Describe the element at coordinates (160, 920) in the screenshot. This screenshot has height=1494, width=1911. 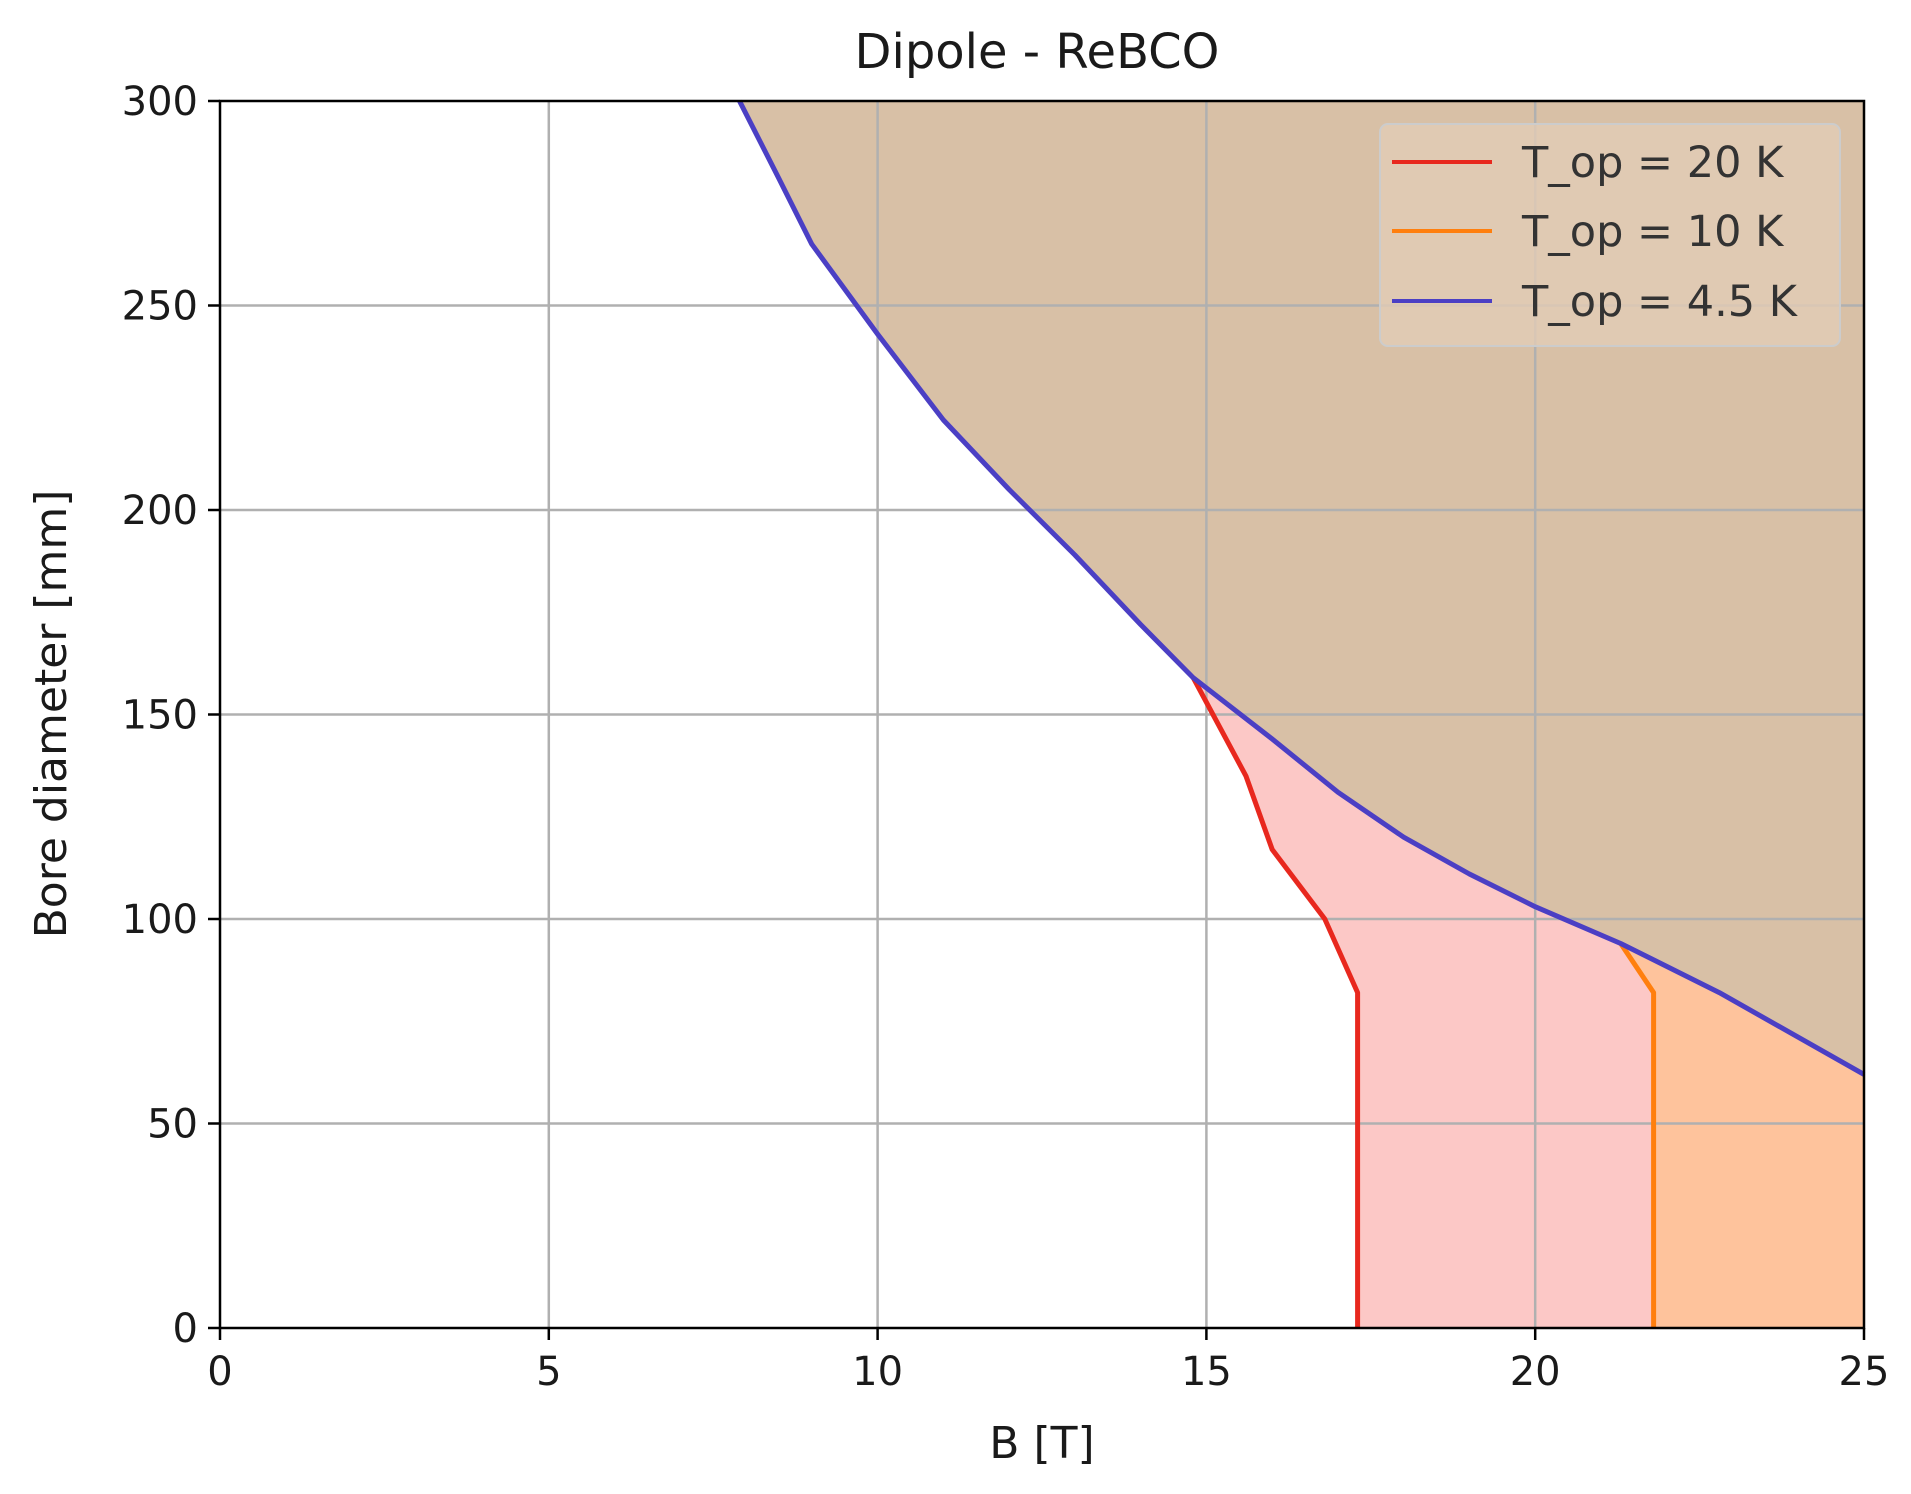
I see `y-tick-label: 100` at that location.